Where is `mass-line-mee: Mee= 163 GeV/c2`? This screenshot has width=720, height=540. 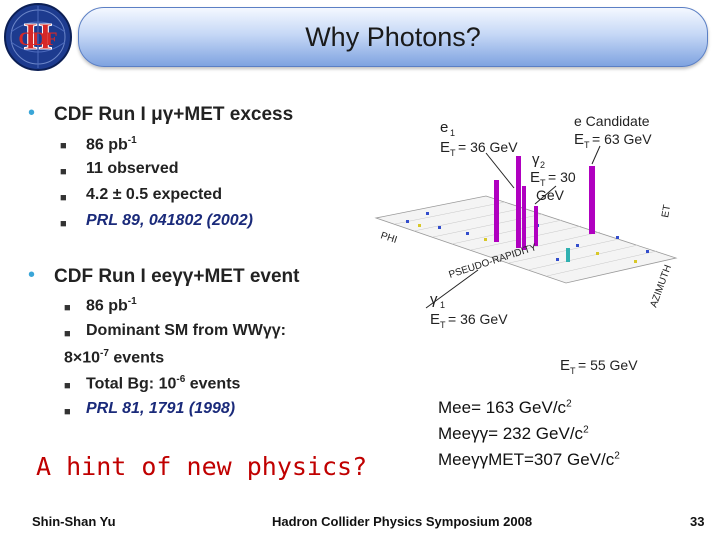 mass-line-mee: Mee= 163 GeV/c2 is located at coordinates (505, 407).